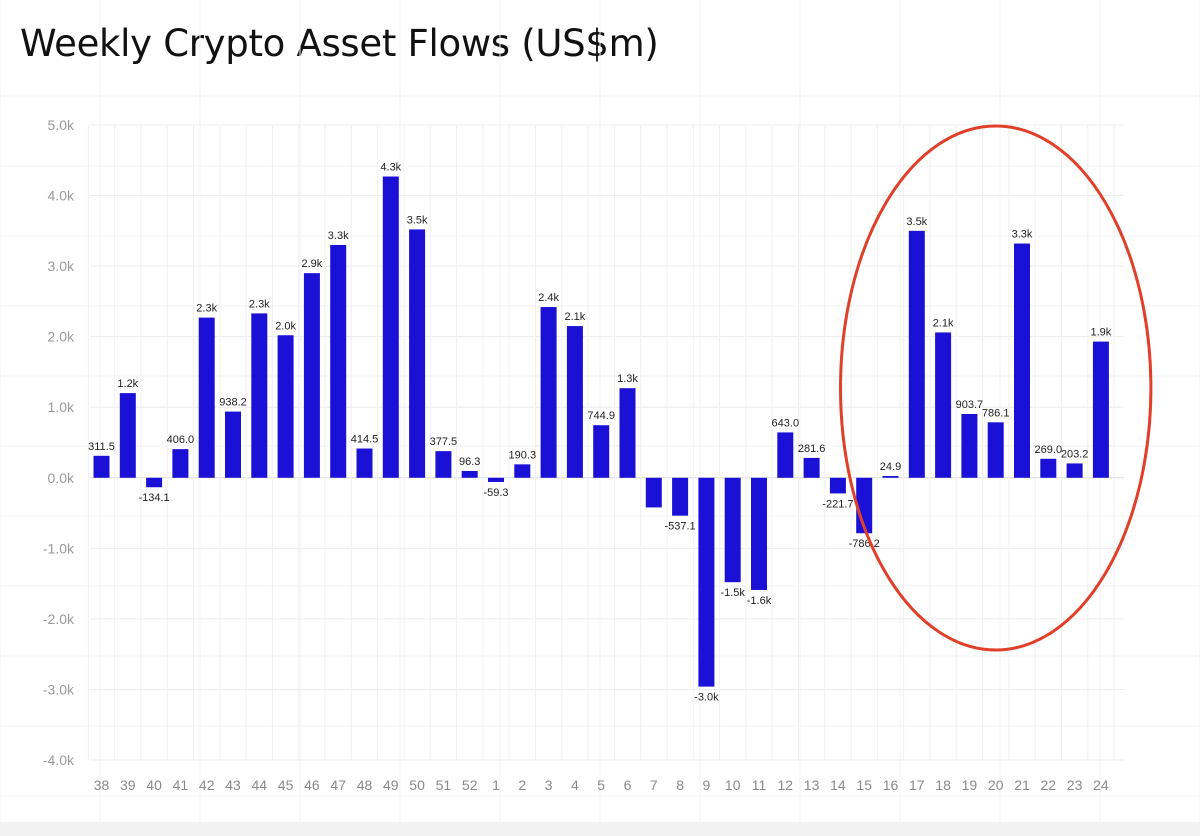 This screenshot has height=836, width=1200. What do you see at coordinates (181, 440) in the screenshot?
I see `data-label: 406.0` at bounding box center [181, 440].